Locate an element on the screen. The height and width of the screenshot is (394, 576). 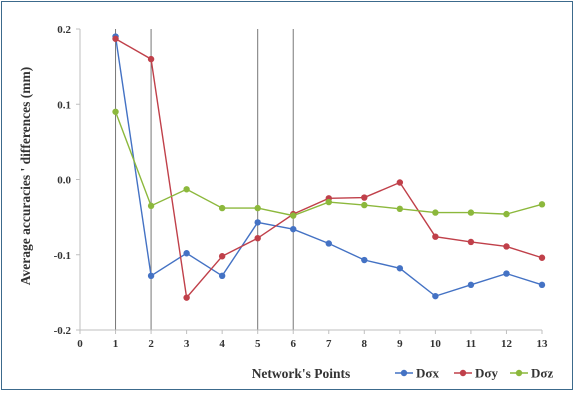
legend-item: Dσz is located at coordinates (531, 373).